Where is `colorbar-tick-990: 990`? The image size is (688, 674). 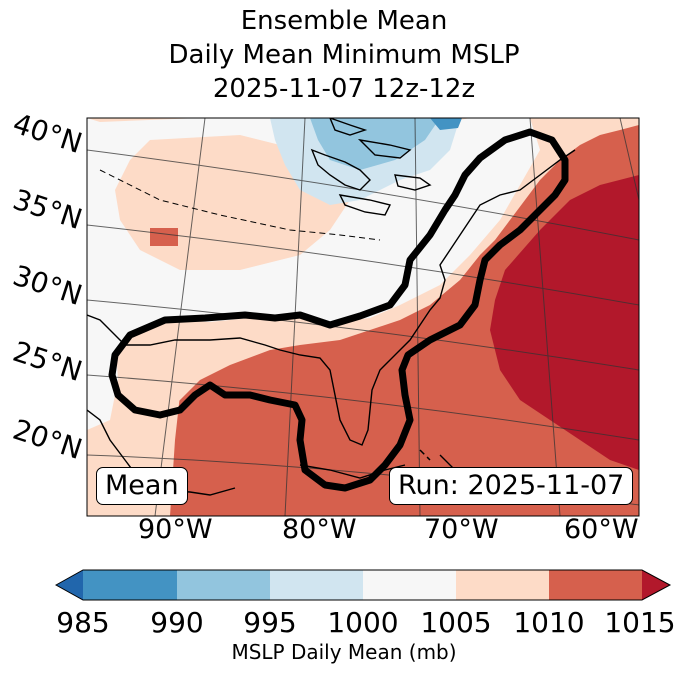
colorbar-tick-990: 990 is located at coordinates (177, 622).